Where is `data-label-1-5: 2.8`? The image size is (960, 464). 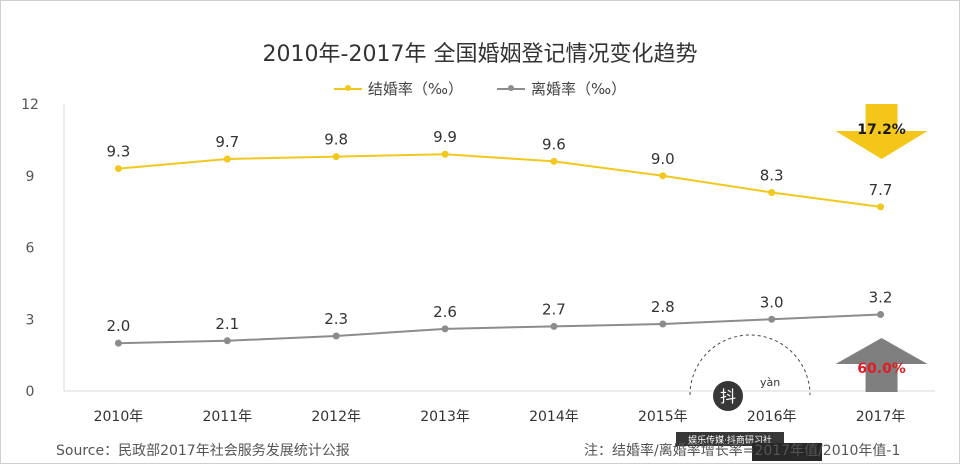
data-label-1-5: 2.8 is located at coordinates (663, 307).